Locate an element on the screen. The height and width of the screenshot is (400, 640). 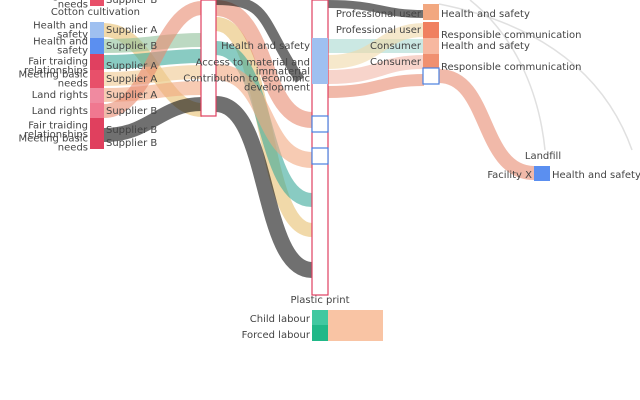
label: Plastic print is located at coordinates (319, 300).